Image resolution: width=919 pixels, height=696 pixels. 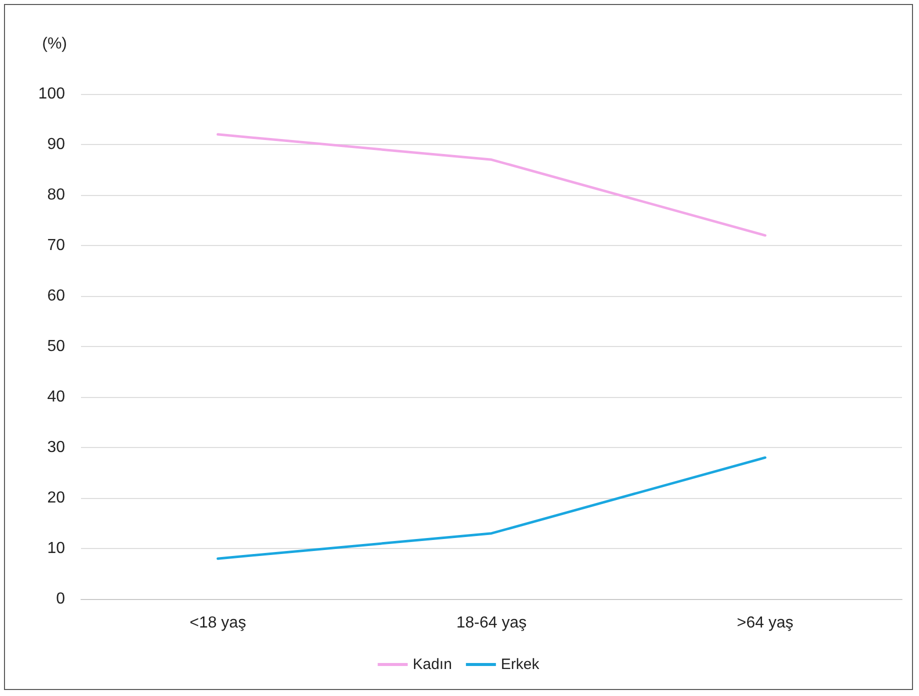 I want to click on y-tick-label: 60, so click(x=56, y=296).